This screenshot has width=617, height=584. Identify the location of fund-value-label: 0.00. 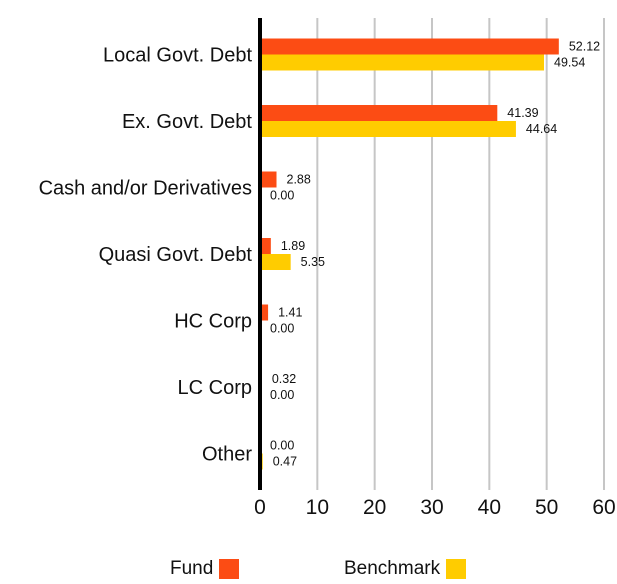
(282, 446).